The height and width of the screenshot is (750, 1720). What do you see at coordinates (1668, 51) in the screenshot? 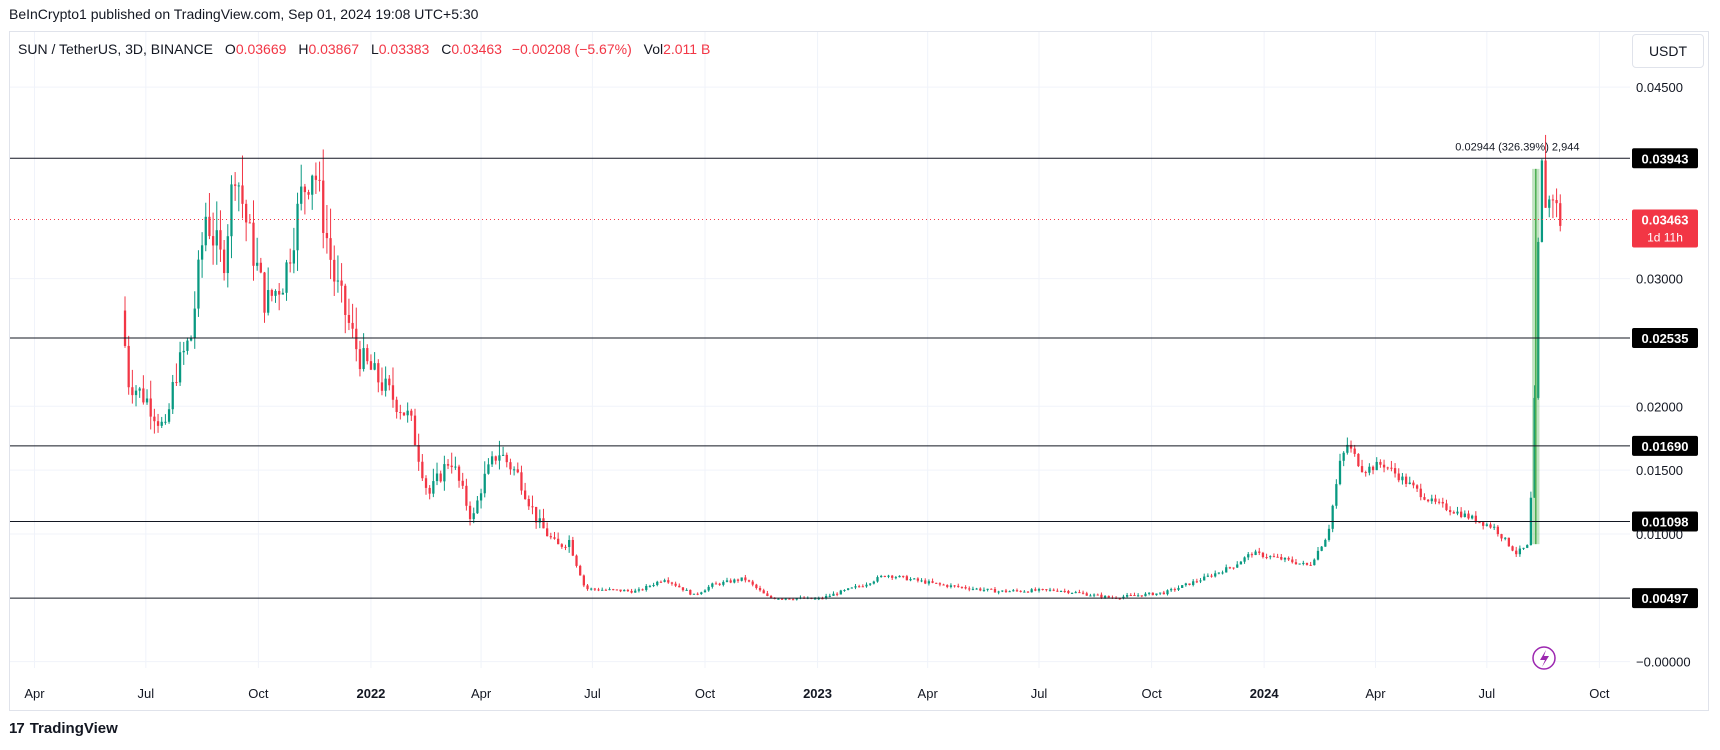
I see `currency-button: USDT` at bounding box center [1668, 51].